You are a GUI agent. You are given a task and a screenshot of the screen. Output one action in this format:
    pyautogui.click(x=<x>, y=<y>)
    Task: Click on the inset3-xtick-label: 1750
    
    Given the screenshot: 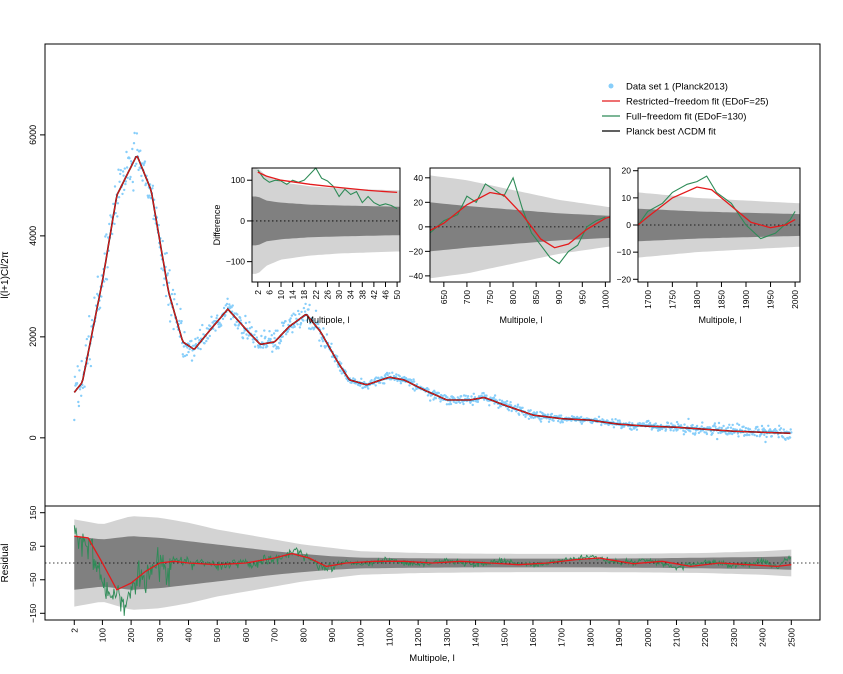 What is the action you would take?
    pyautogui.click(x=672, y=299)
    